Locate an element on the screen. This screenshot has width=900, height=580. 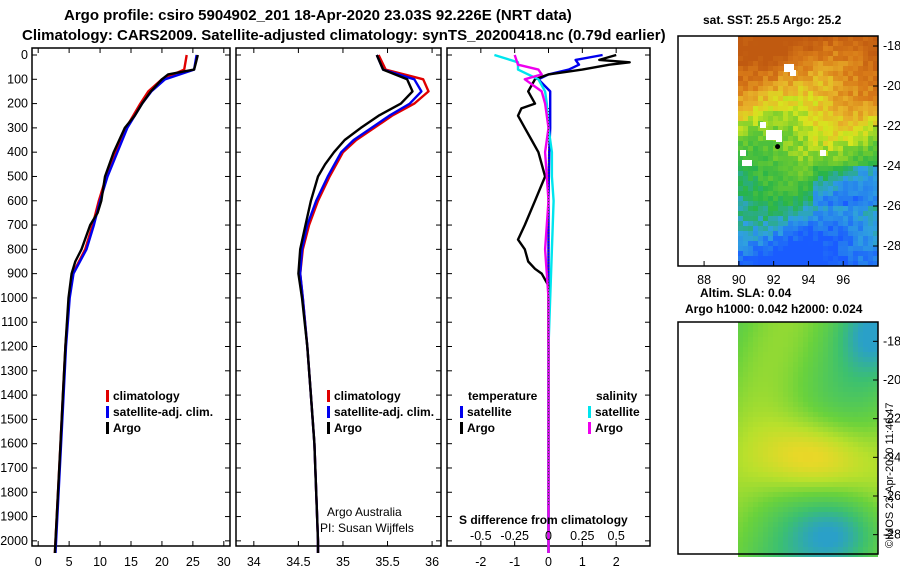
legend-argo-swatch is located at coordinates (328, 428).